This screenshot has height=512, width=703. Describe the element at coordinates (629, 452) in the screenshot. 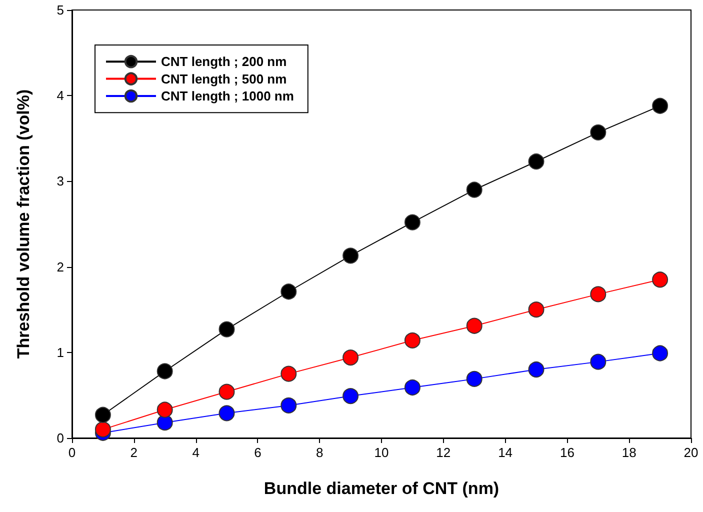

I see `x-tick-label: 18` at that location.